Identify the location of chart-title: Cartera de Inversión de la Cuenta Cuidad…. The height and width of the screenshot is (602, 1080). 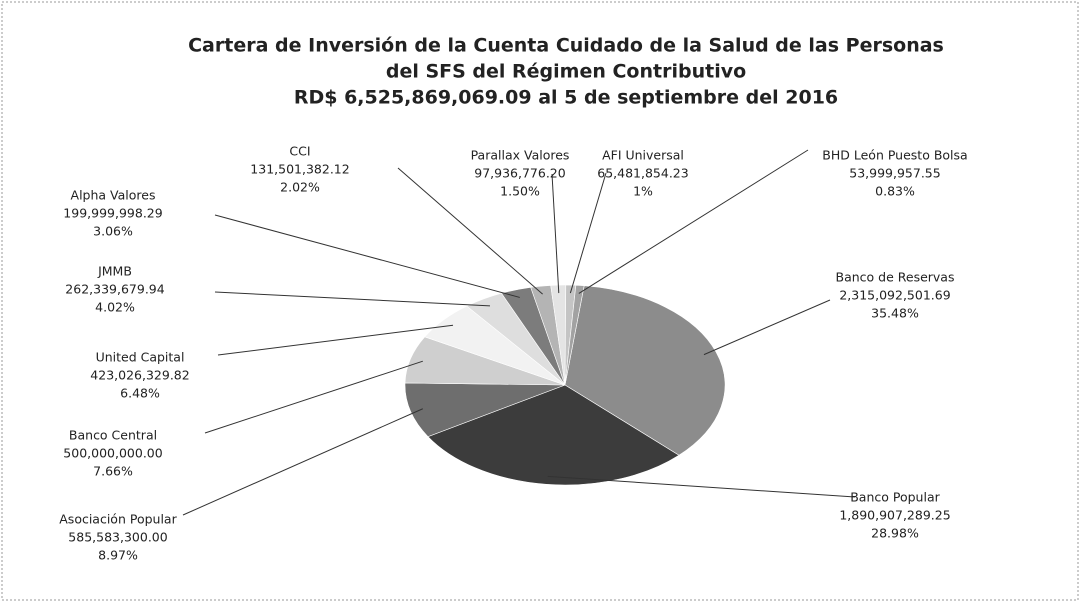
(566, 46).